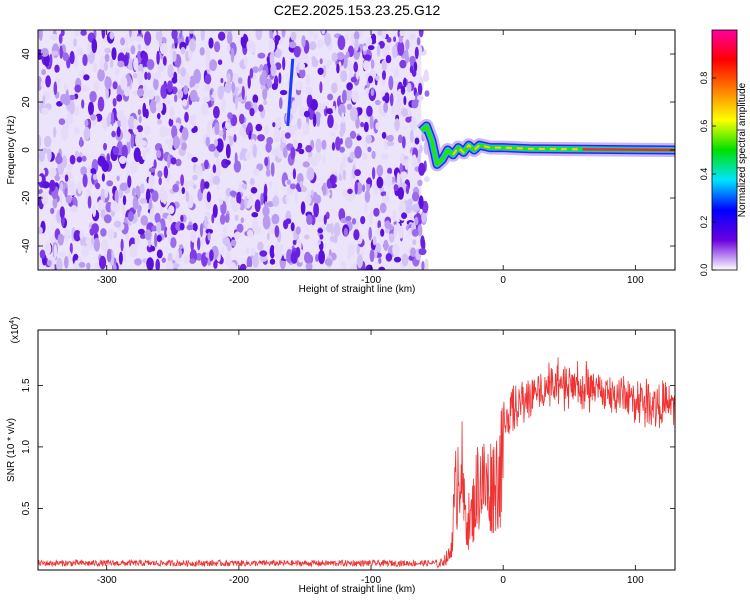 This screenshot has width=750, height=600. Describe the element at coordinates (26, 54) in the screenshot. I see `y-tick-label: 40` at that location.